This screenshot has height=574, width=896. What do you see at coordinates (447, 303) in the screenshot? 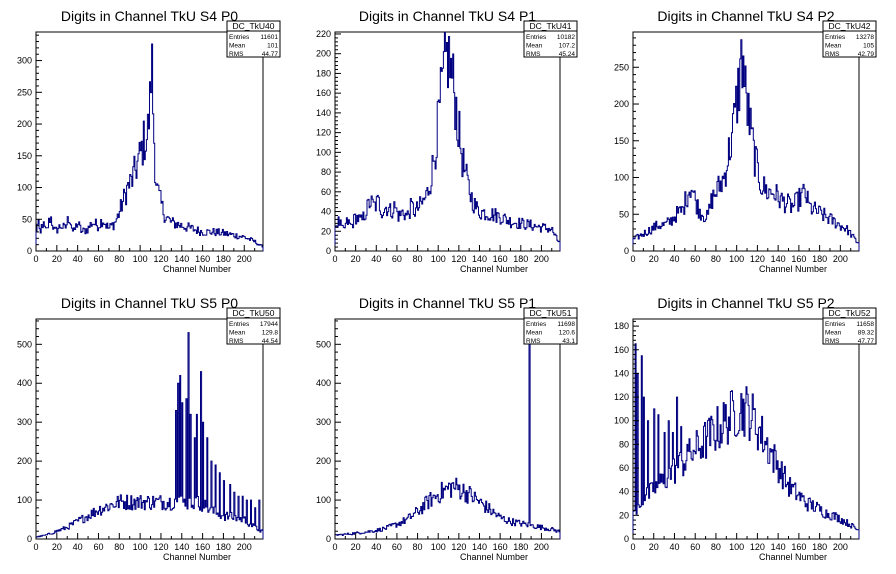
I see `chart-title: Digits in Channel TkU S5 P1` at bounding box center [447, 303].